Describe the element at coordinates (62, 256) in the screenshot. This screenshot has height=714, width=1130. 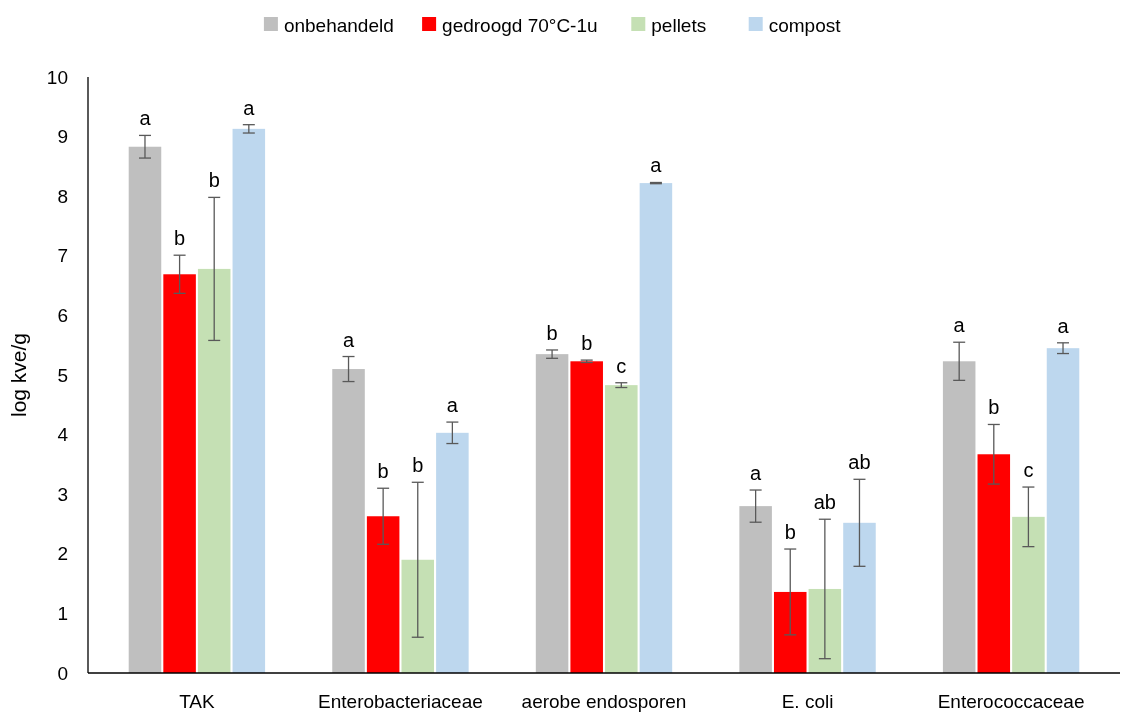
I see `y-tick-label: 7` at that location.